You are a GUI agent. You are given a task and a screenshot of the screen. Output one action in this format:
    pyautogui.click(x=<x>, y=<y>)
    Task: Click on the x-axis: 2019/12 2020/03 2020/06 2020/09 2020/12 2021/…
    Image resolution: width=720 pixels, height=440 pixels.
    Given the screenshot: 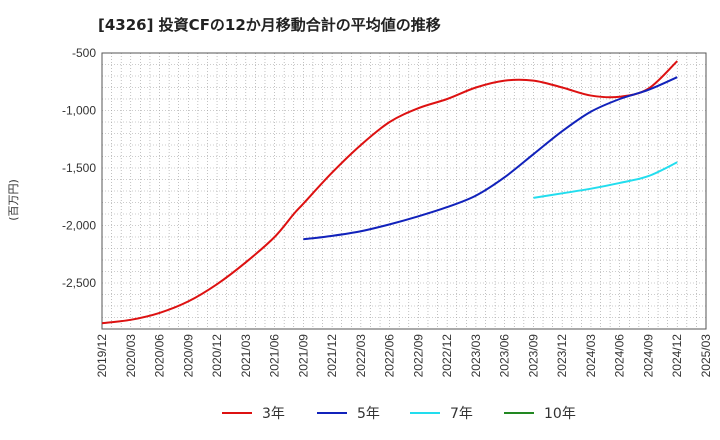 What is the action you would take?
    pyautogui.click(x=404, y=356)
    